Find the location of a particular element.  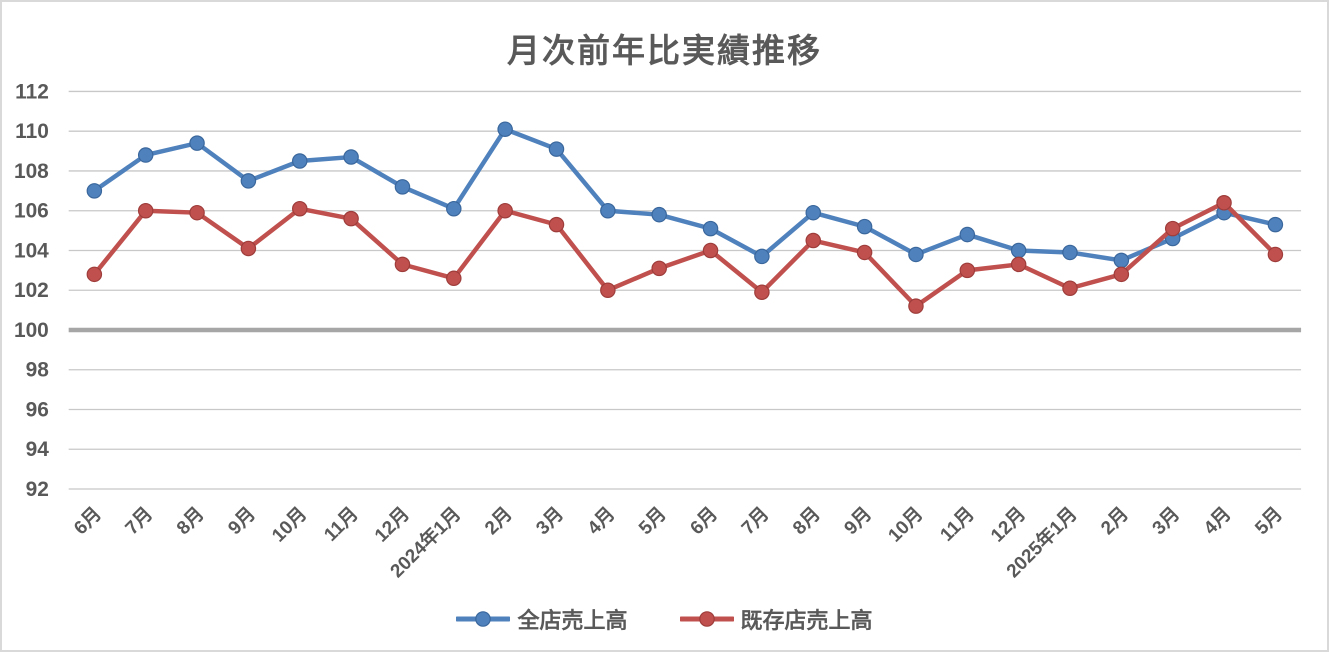

y-axis-tick-label: 100 is located at coordinates (31, 330).